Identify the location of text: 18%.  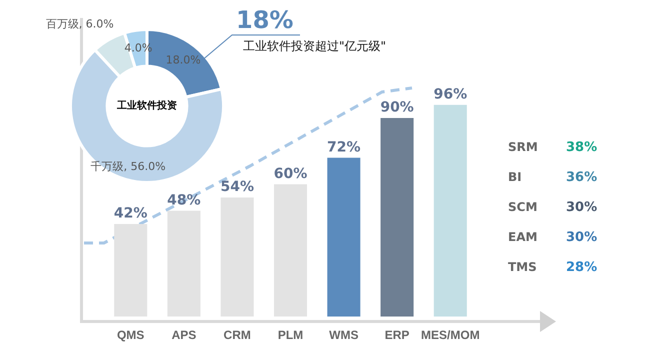
(265, 20).